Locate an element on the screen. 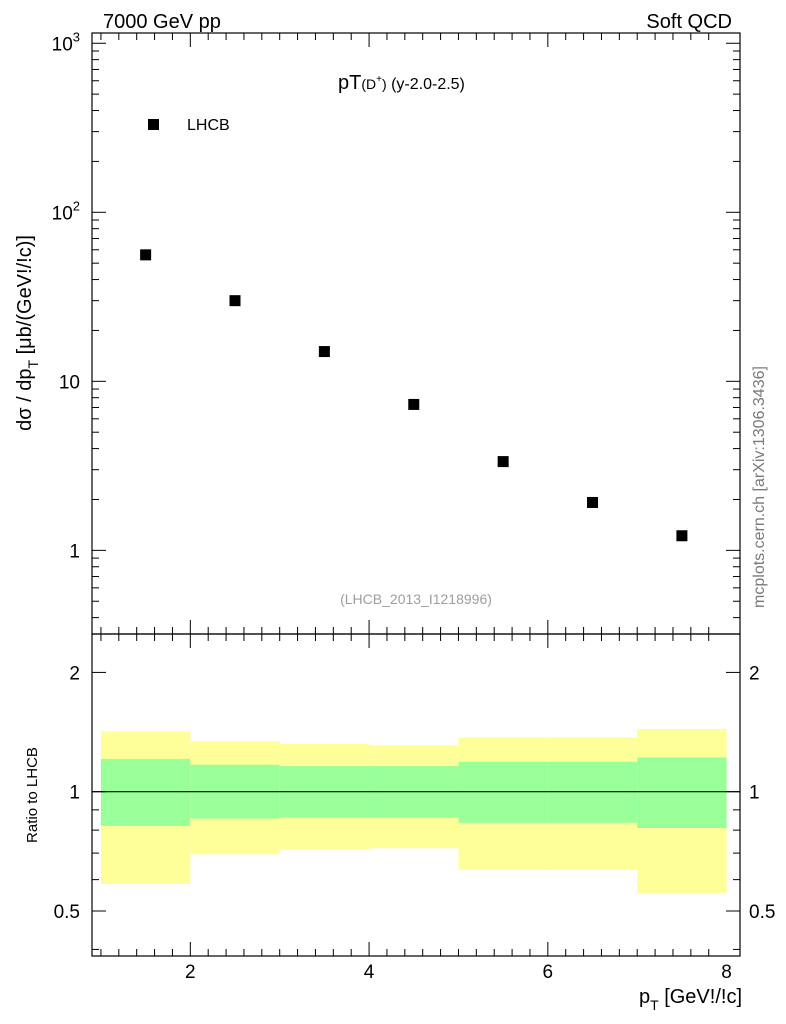 This screenshot has height=1024, width=786. upper-y-axis-label-units: [μb/(GeV!/!c)] is located at coordinates (25, 297).